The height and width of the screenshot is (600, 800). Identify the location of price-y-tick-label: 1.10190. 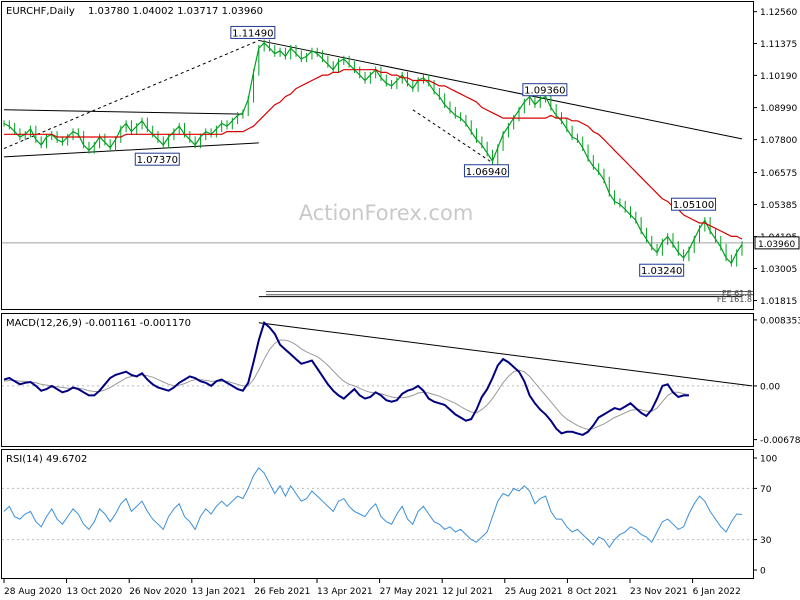
(778, 77).